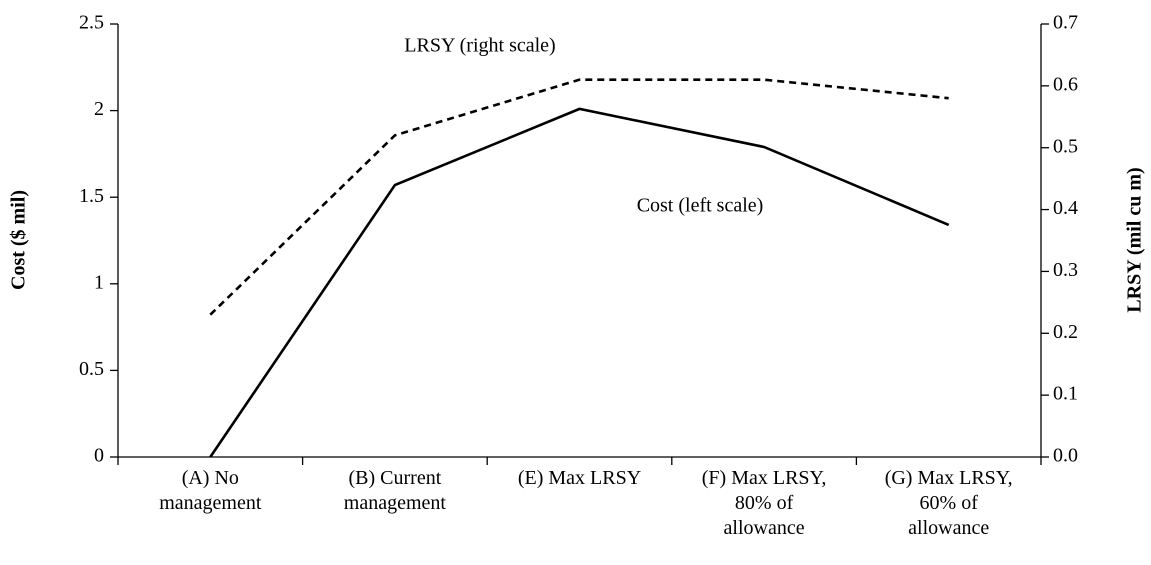  Describe the element at coordinates (91, 196) in the screenshot. I see `y-tick-label: 1.5` at that location.